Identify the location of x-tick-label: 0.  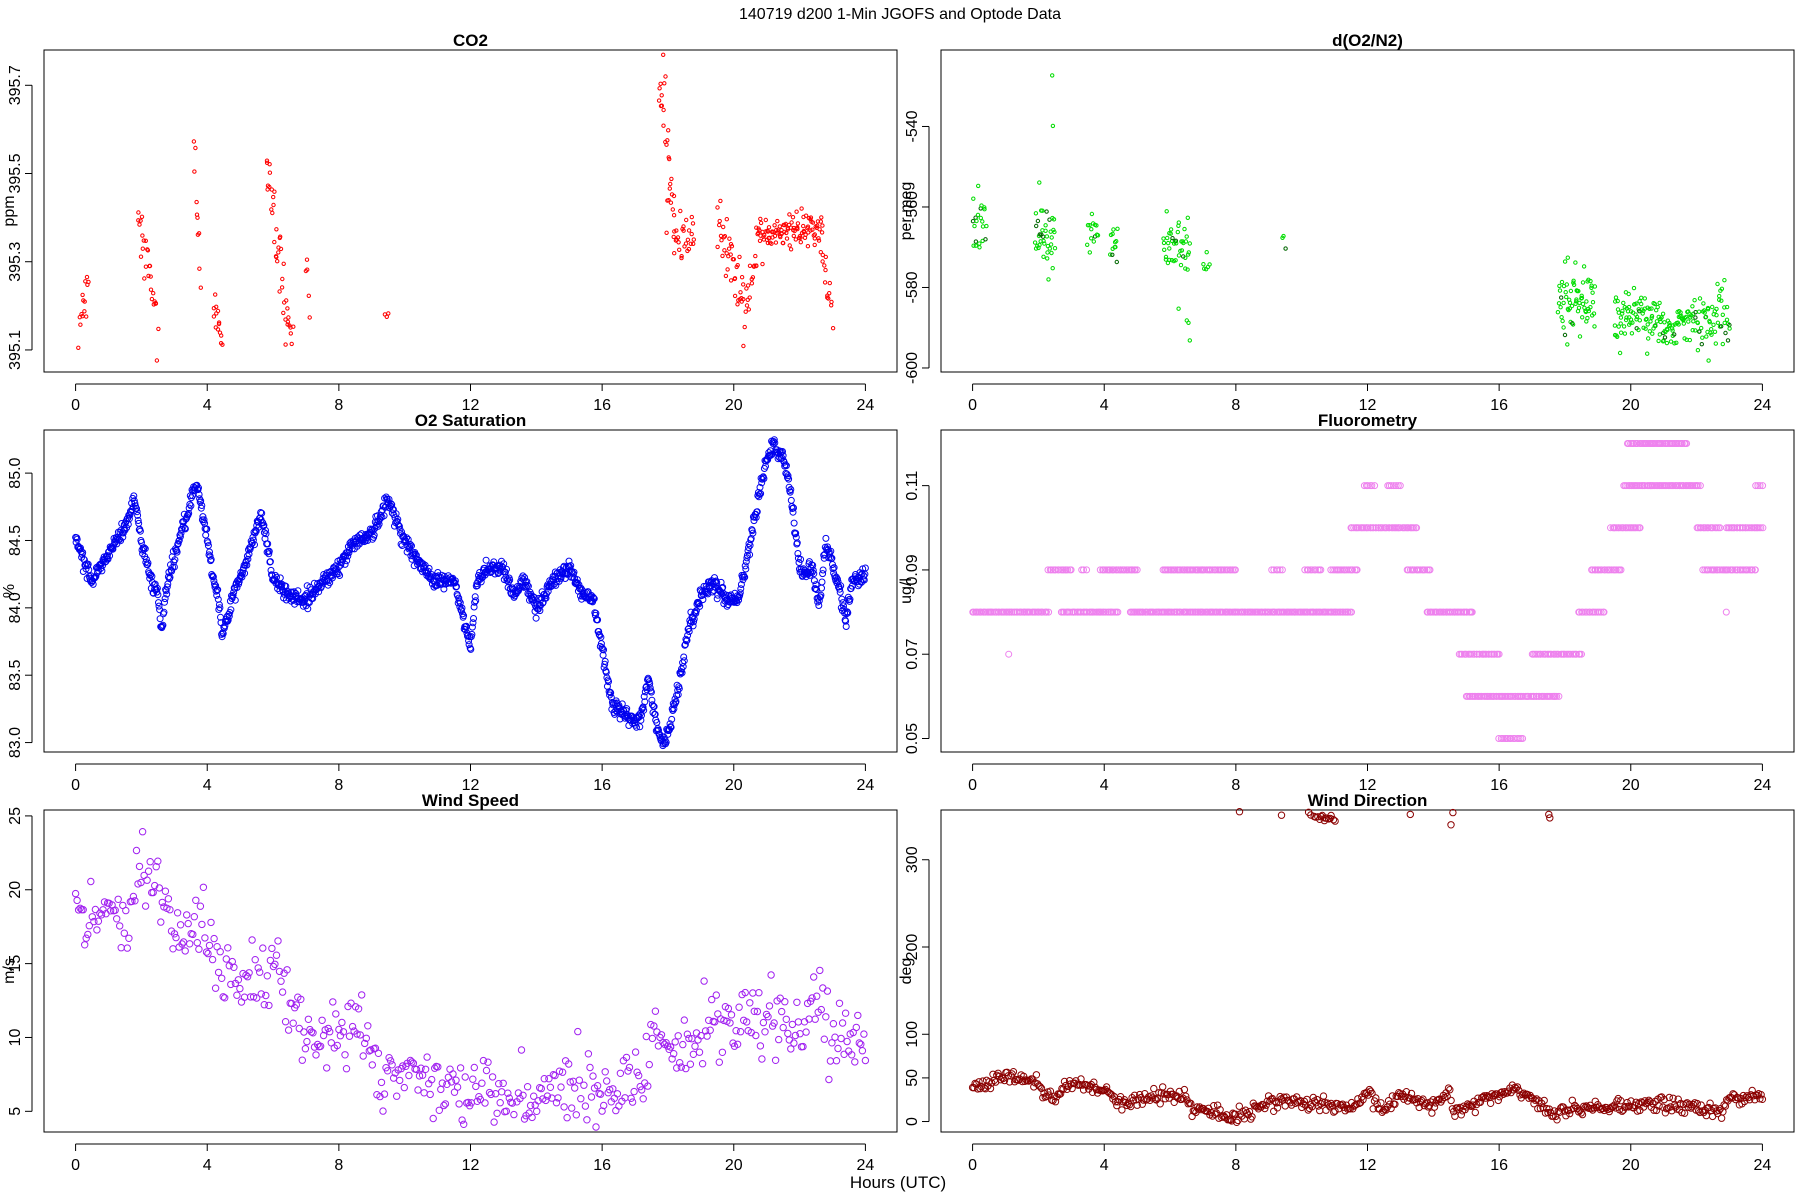
(75, 405).